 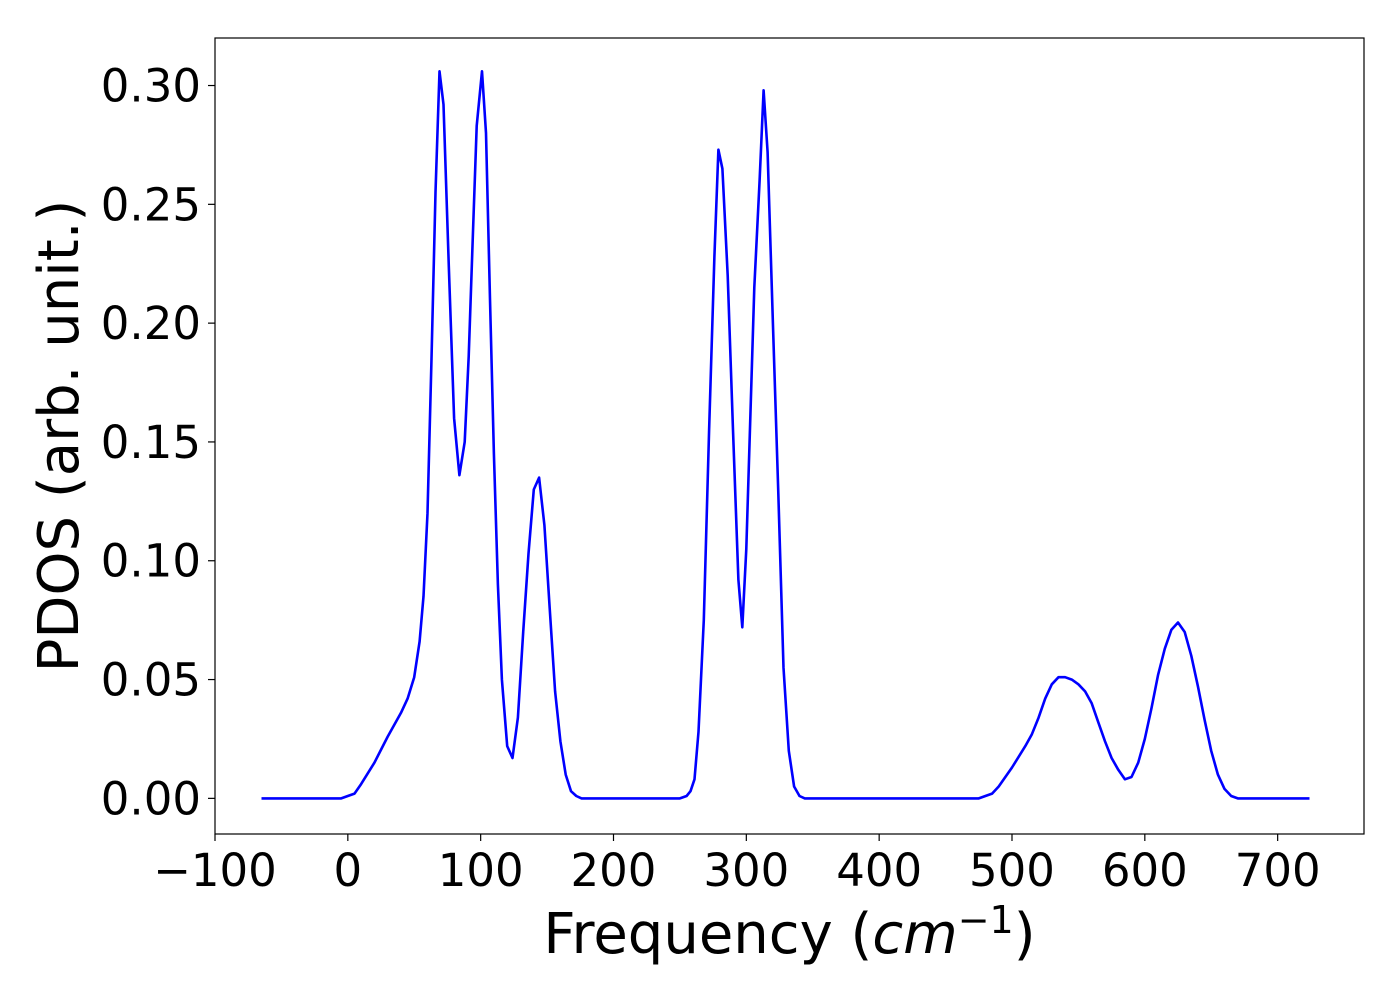 I want to click on x-axis-title: Frequency (cm−1), so click(x=789, y=932).